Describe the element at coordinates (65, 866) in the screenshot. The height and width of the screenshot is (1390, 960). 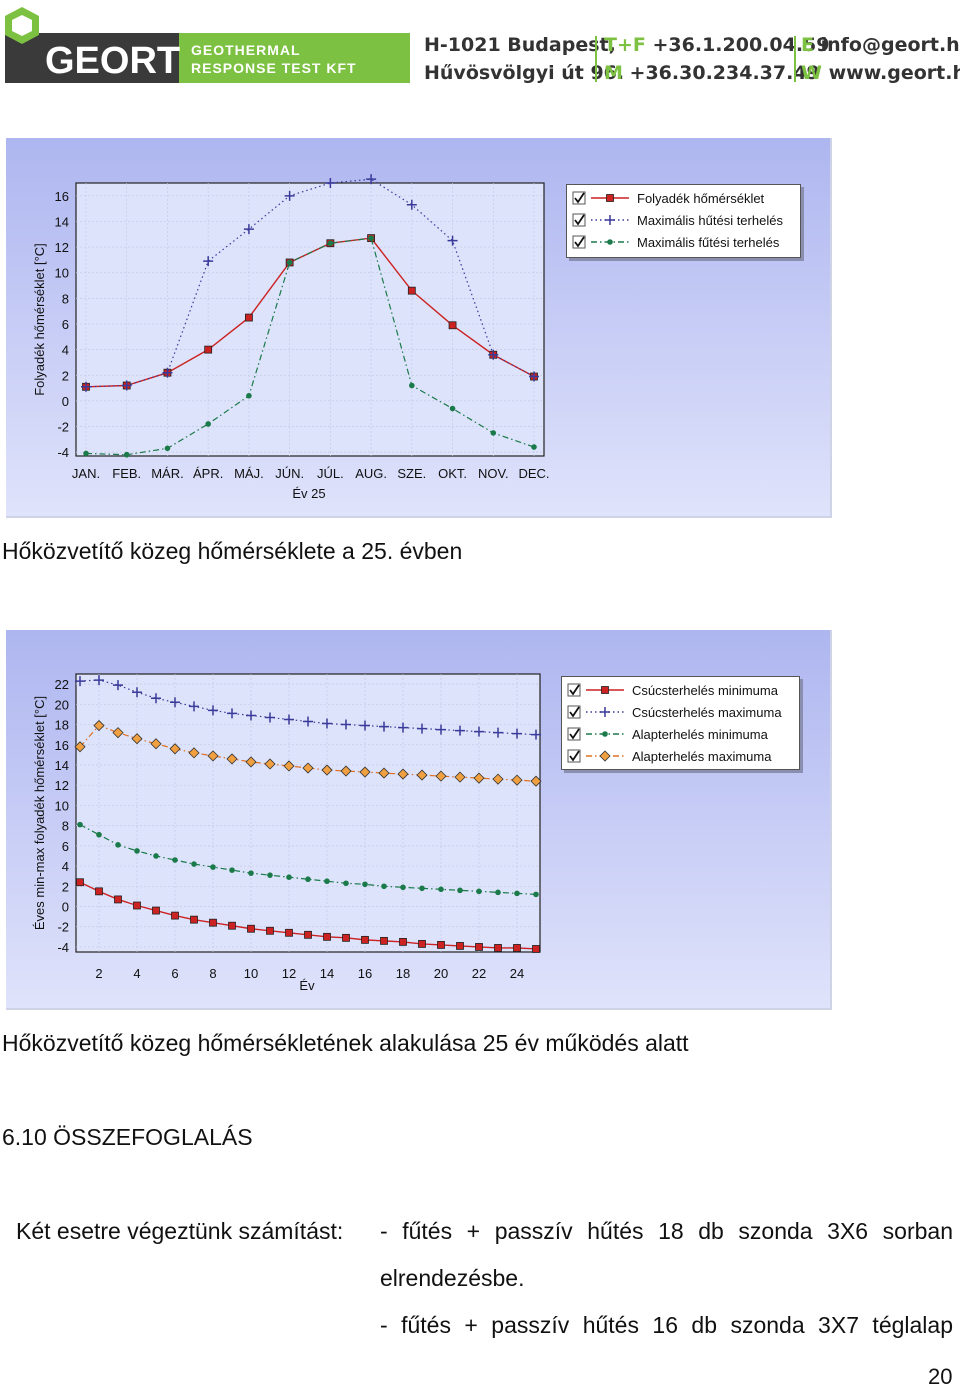
I see `y-tick-label: 4` at that location.